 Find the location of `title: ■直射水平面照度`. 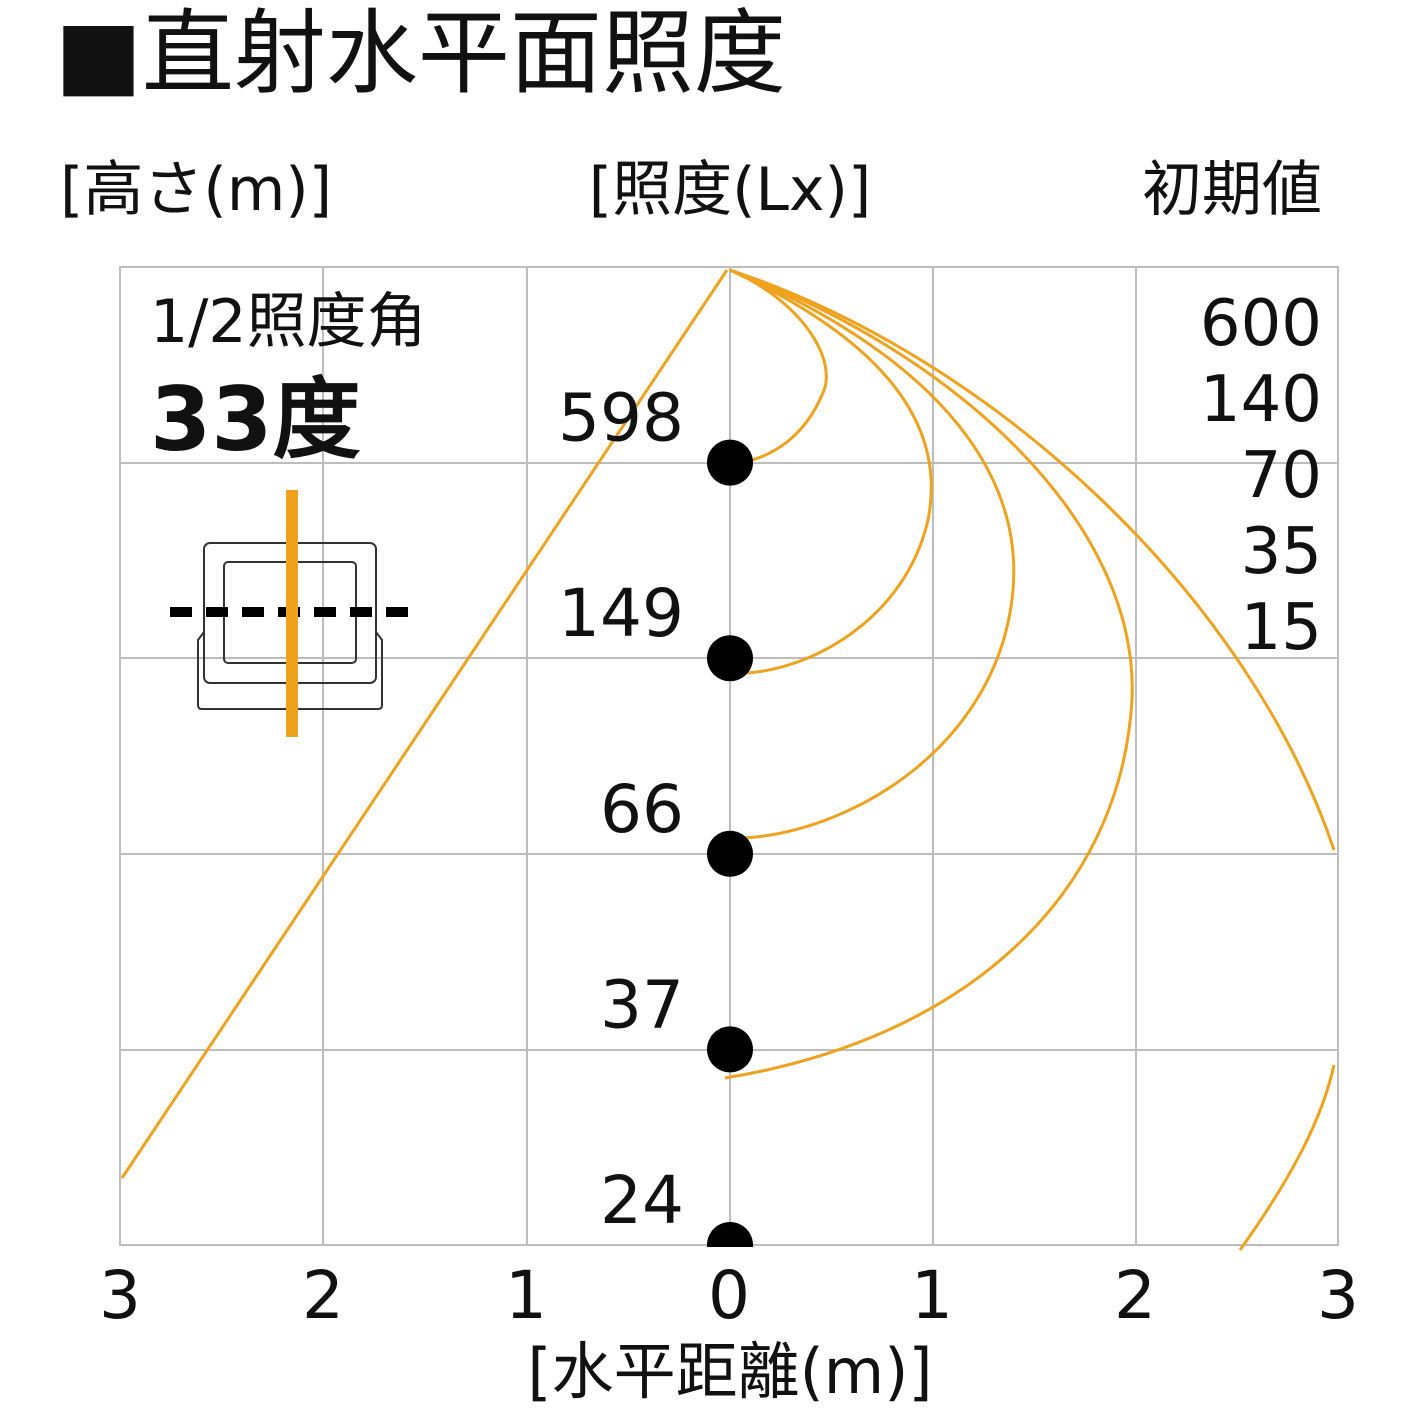

title: ■直射水平面照度 is located at coordinates (420, 53).